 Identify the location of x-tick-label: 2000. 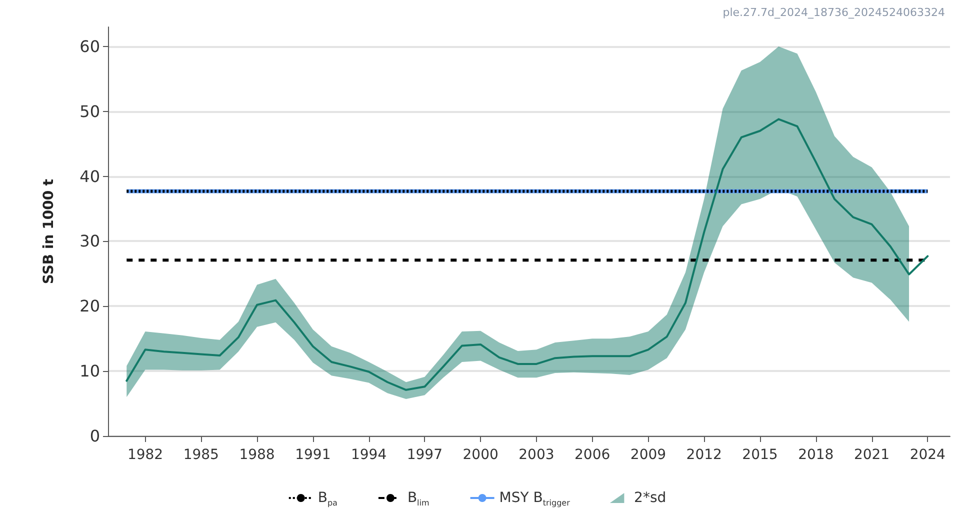
(480, 455).